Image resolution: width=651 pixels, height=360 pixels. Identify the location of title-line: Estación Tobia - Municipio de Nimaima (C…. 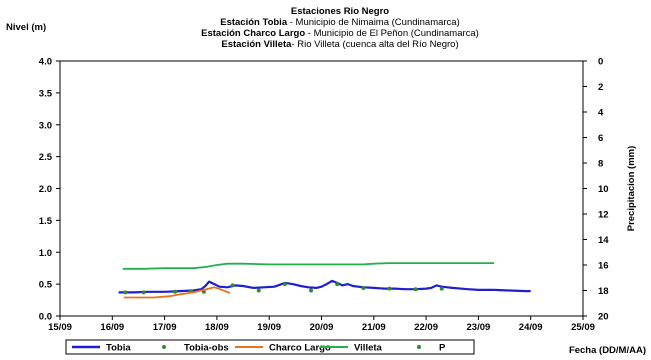
(340, 22).